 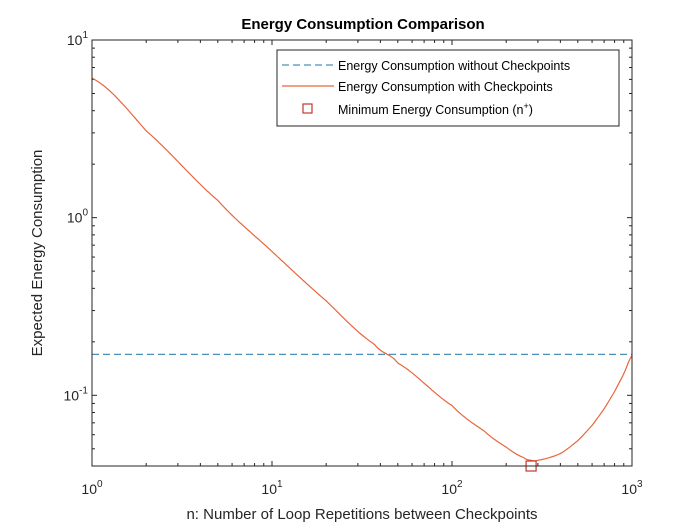 What do you see at coordinates (454, 66) in the screenshot?
I see `legend-label-without: Energy Consumption without Checkpoints` at bounding box center [454, 66].